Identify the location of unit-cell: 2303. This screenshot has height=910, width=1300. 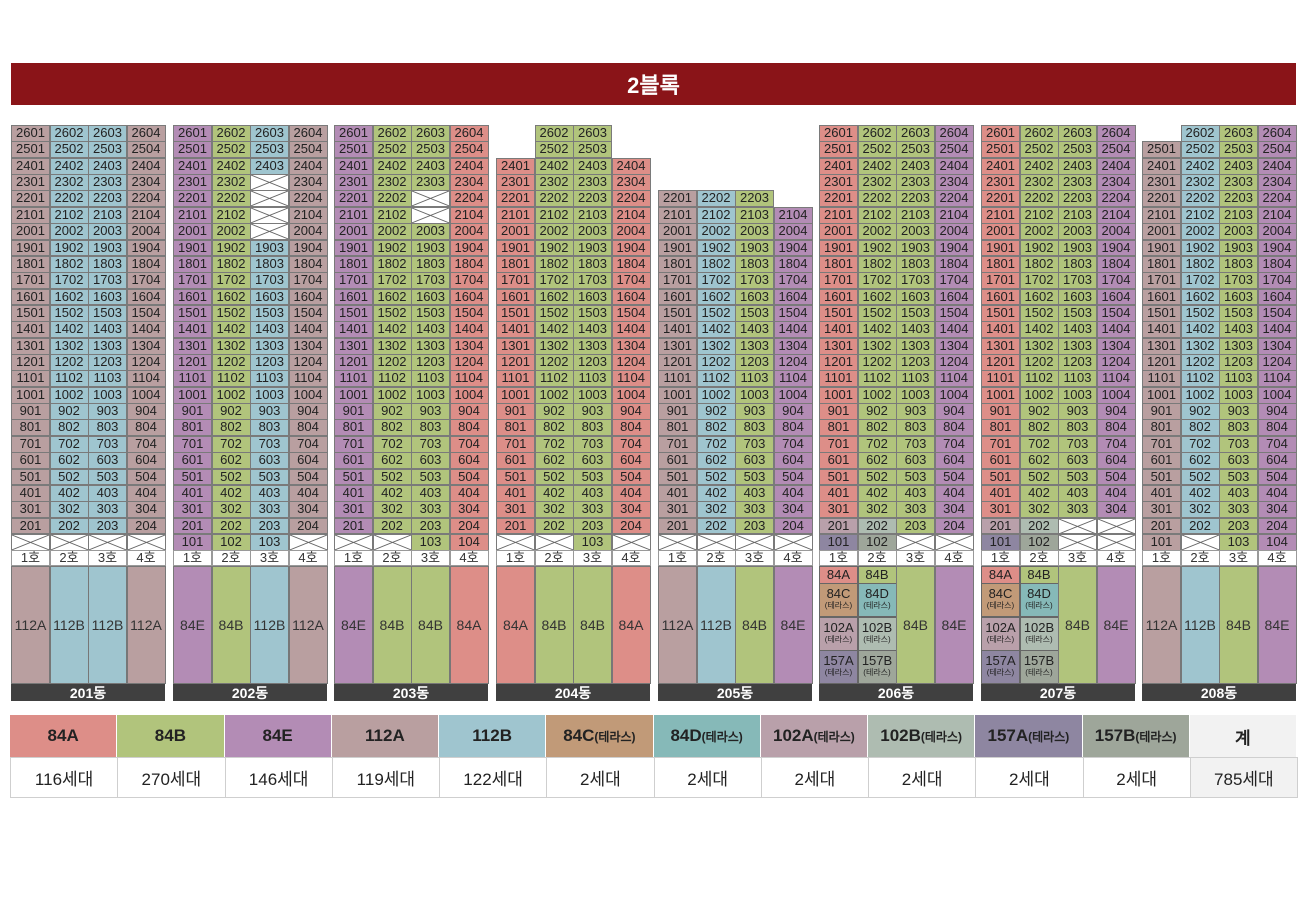
(915, 182).